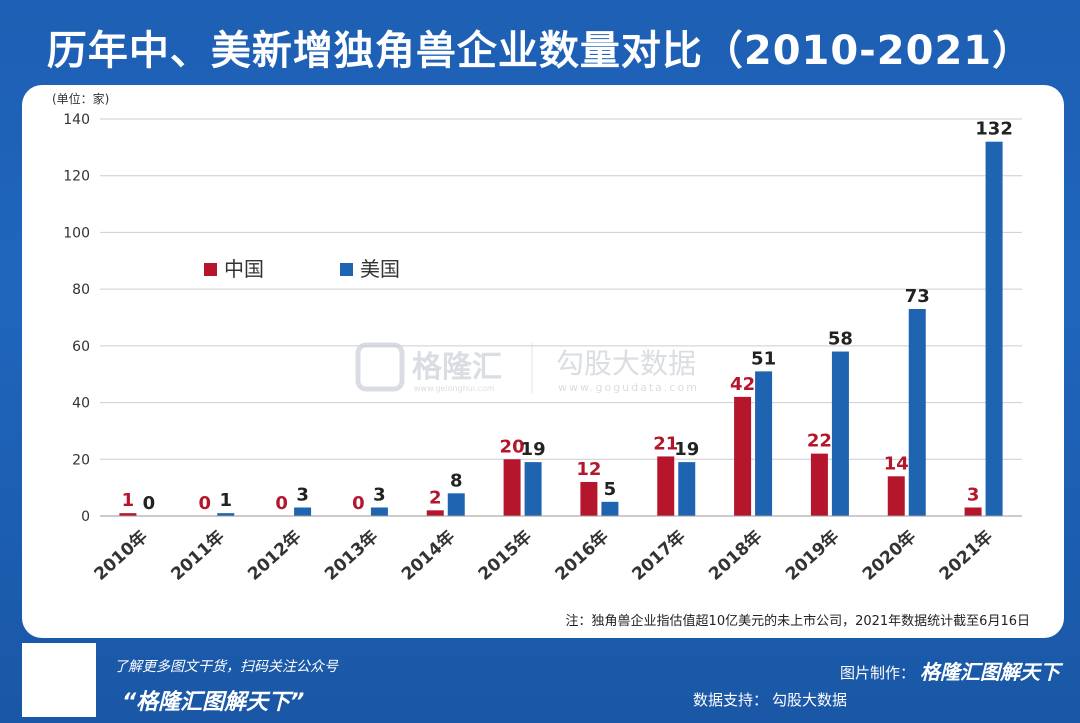  Describe the element at coordinates (582, 555) in the screenshot. I see `x-tick-label: 2016年` at that location.